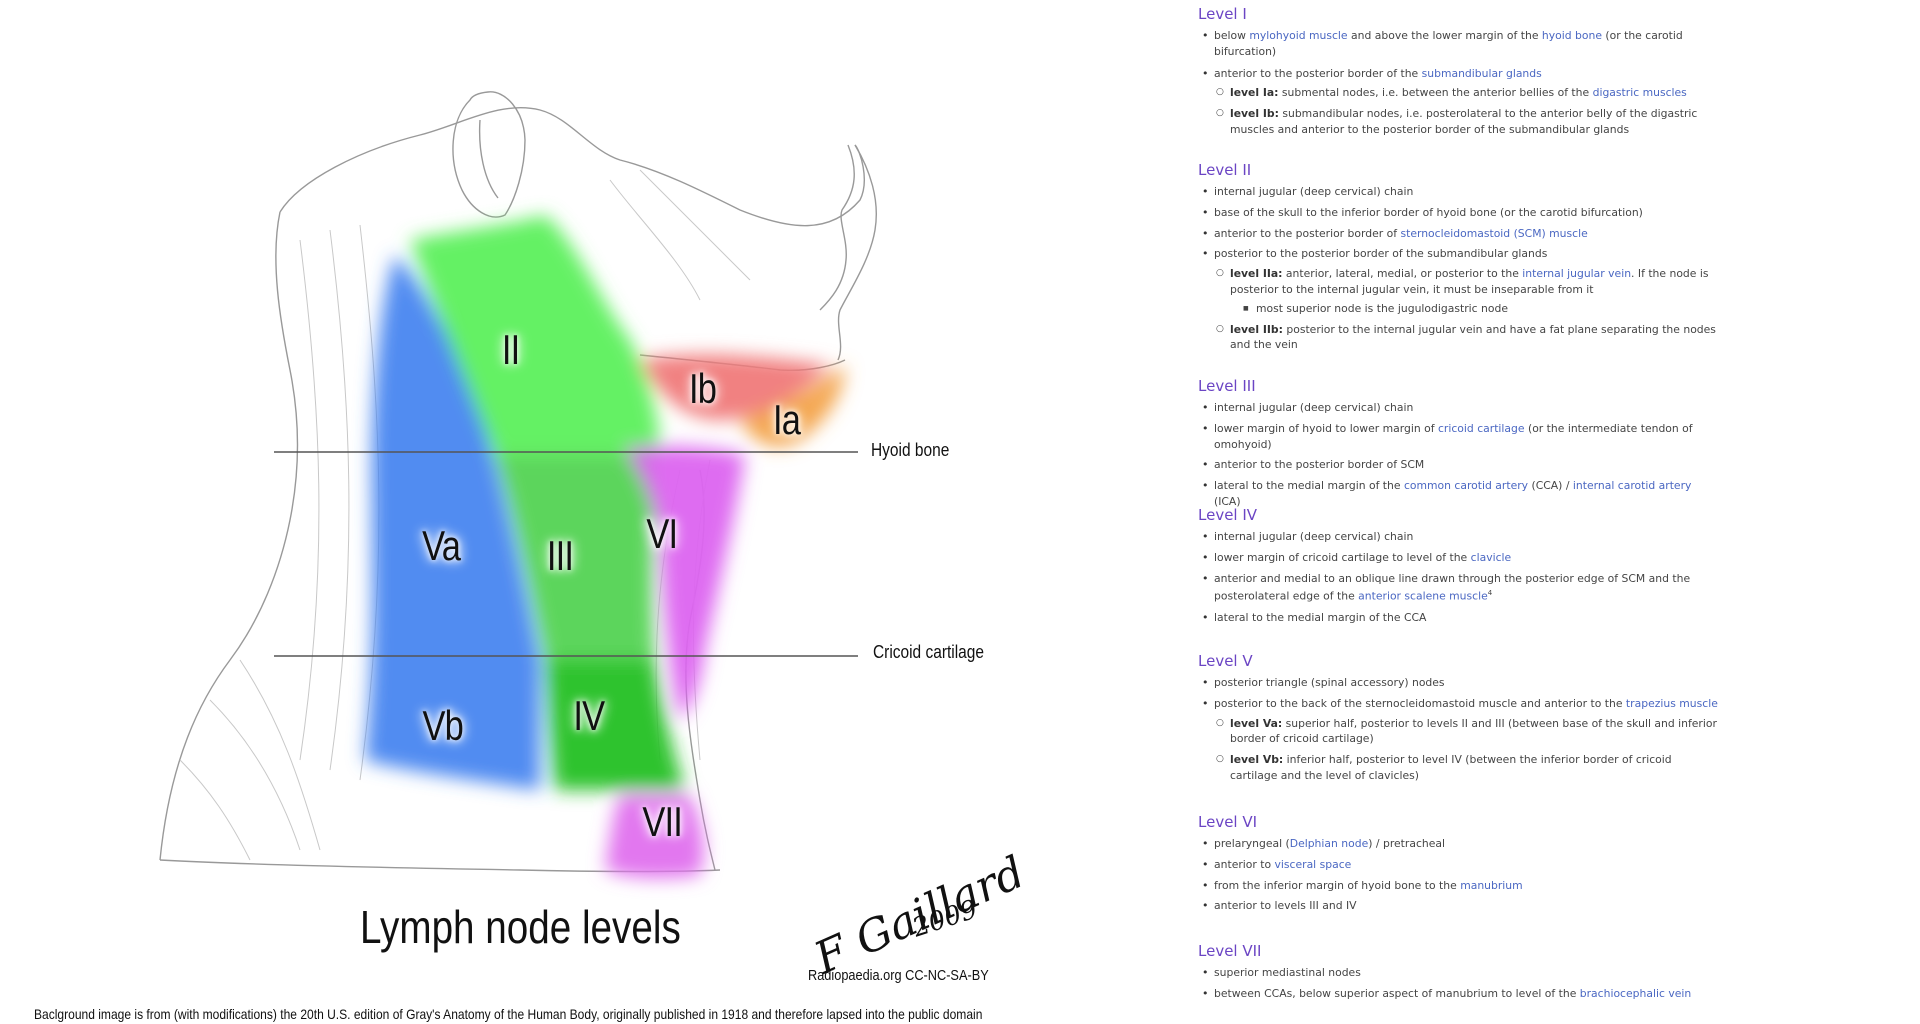  Describe the element at coordinates (685, 583) in the screenshot. I see `zone-vi-shape` at that location.